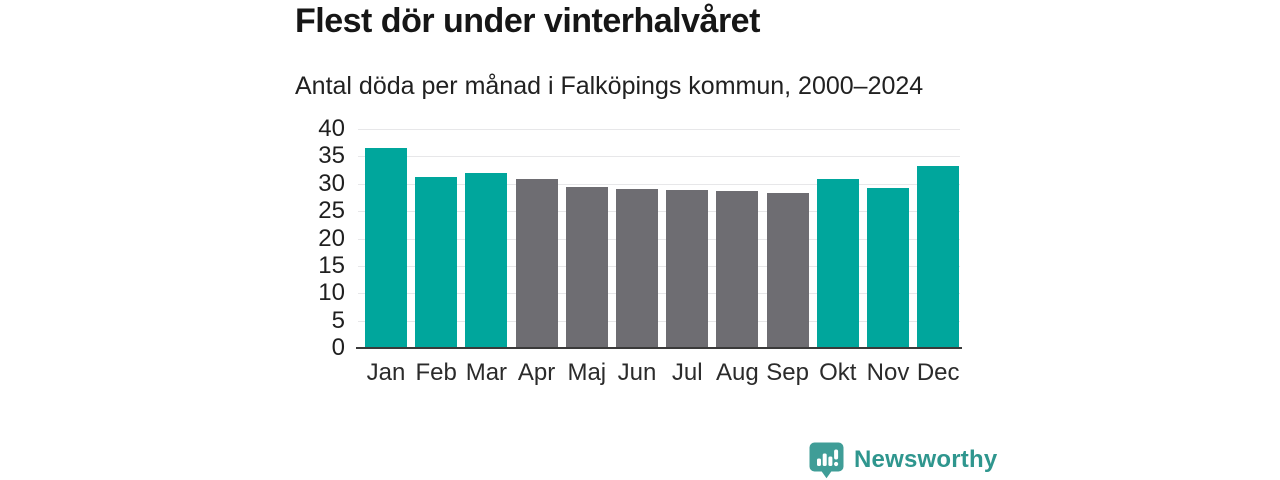  What do you see at coordinates (787, 372) in the screenshot?
I see `x-axis-label-sep: Sep` at bounding box center [787, 372].